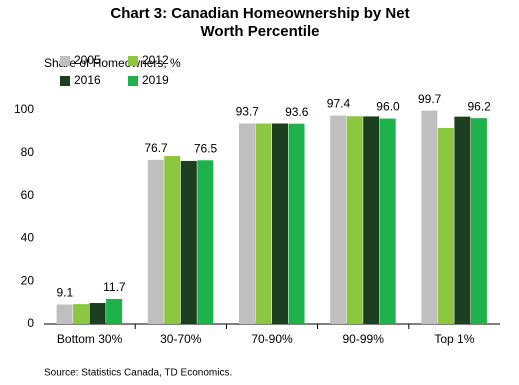 Image resolution: width=519 pixels, height=385 pixels. I want to click on data-label: 96.2, so click(479, 106).